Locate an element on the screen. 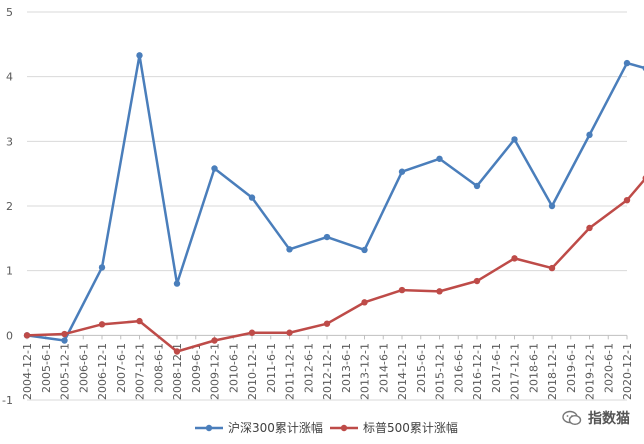  x-tick-label: 2014-12-1 is located at coordinates (402, 371).